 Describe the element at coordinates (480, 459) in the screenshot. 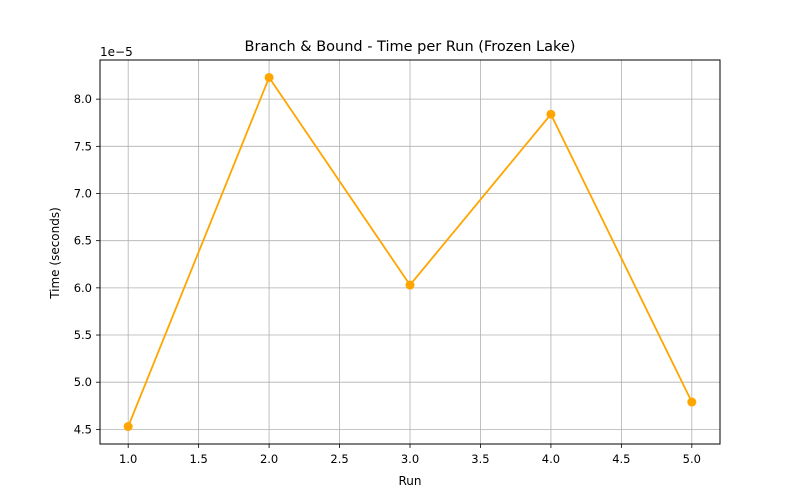

I see `x-tick-label: 3.5` at that location.